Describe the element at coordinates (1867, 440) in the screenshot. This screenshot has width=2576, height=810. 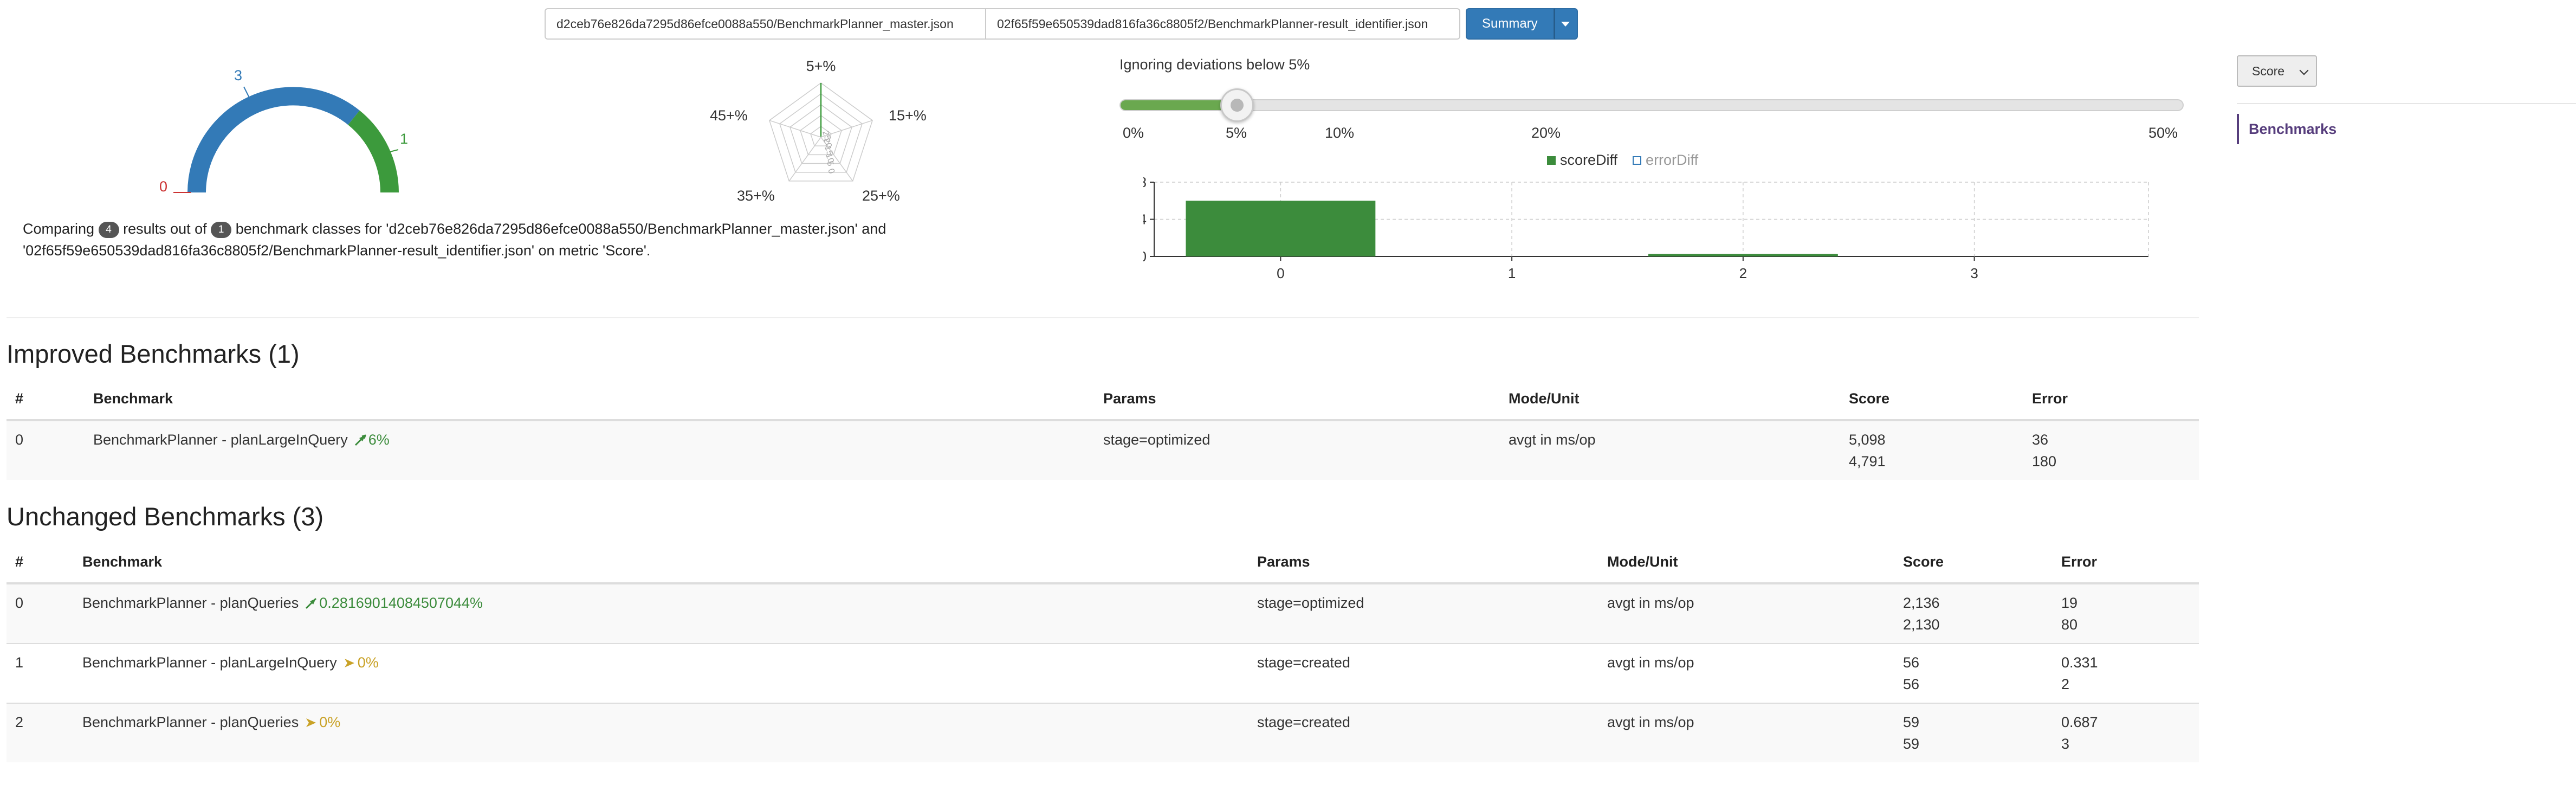
I see `score-master: 5,098` at that location.